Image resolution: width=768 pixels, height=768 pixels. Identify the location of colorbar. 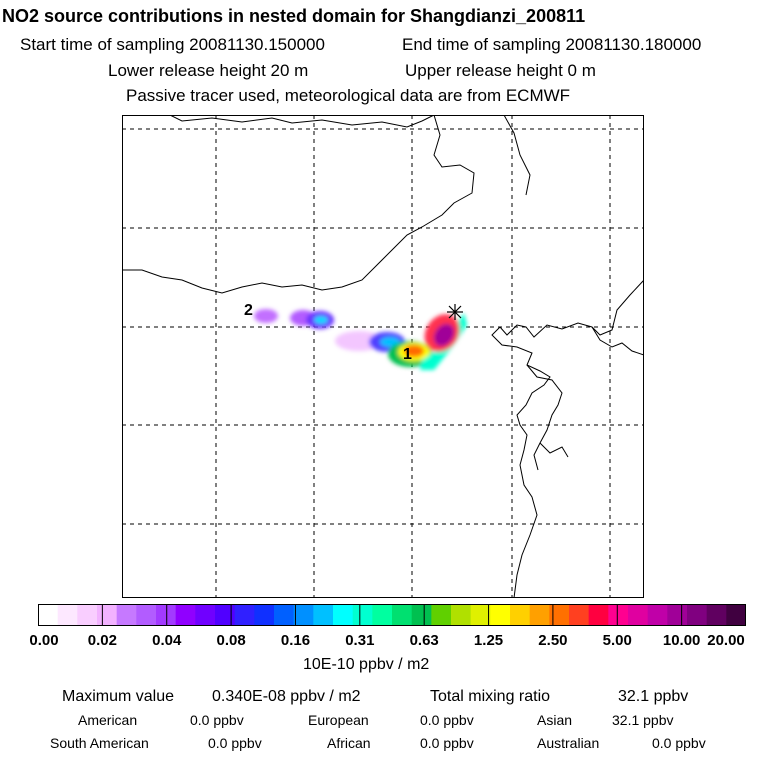
(392, 615).